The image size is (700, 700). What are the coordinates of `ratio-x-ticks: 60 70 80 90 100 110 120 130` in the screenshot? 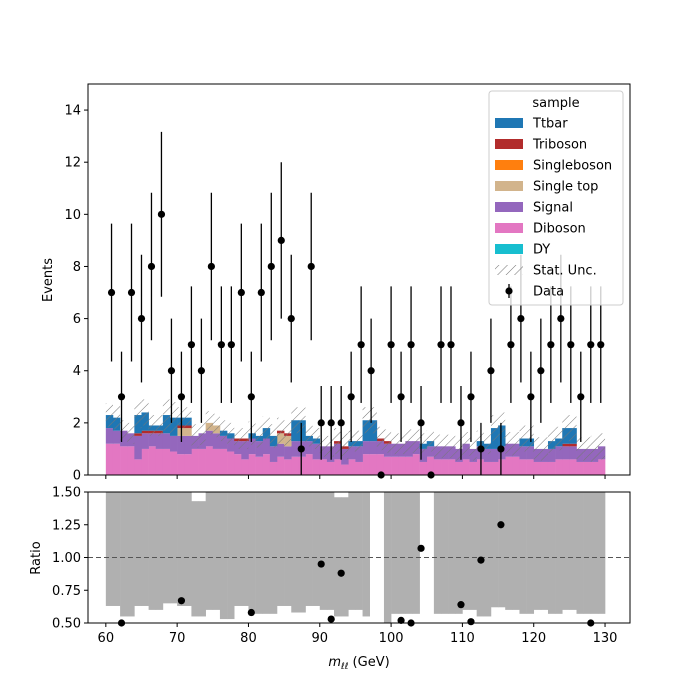 It's located at (357, 634).